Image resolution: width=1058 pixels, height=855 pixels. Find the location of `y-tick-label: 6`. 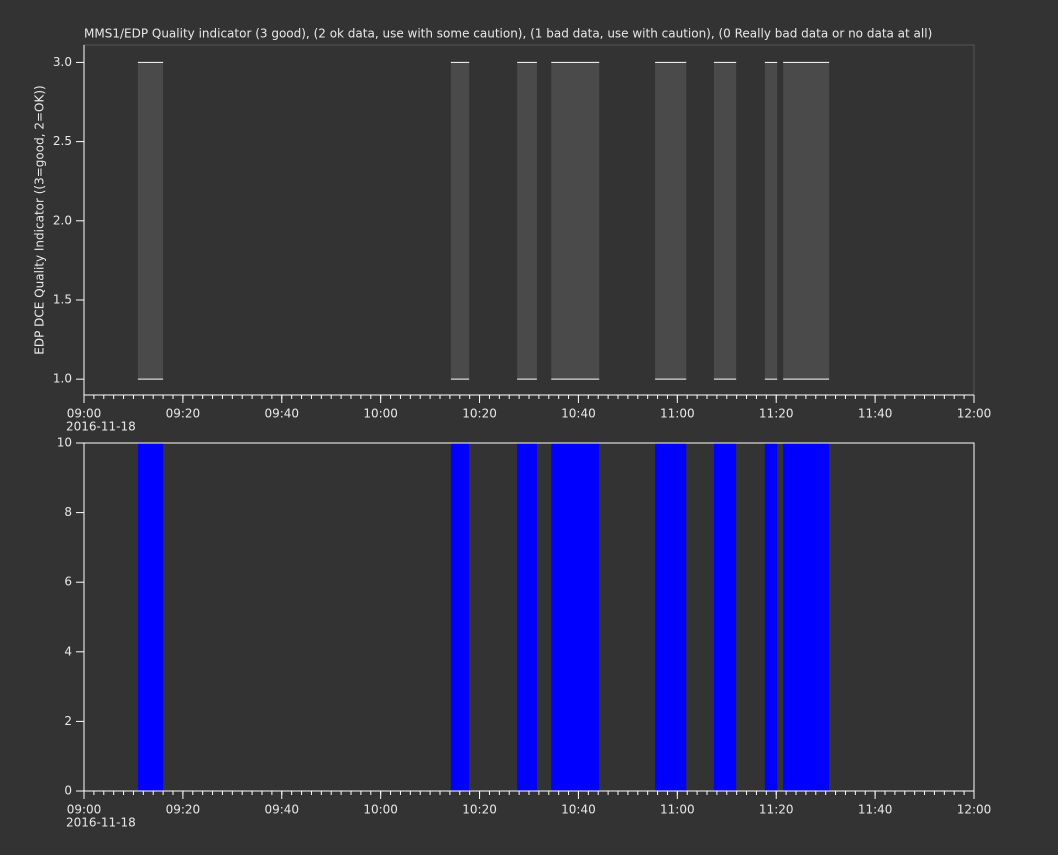

y-tick-label: 6 is located at coordinates (68, 582).